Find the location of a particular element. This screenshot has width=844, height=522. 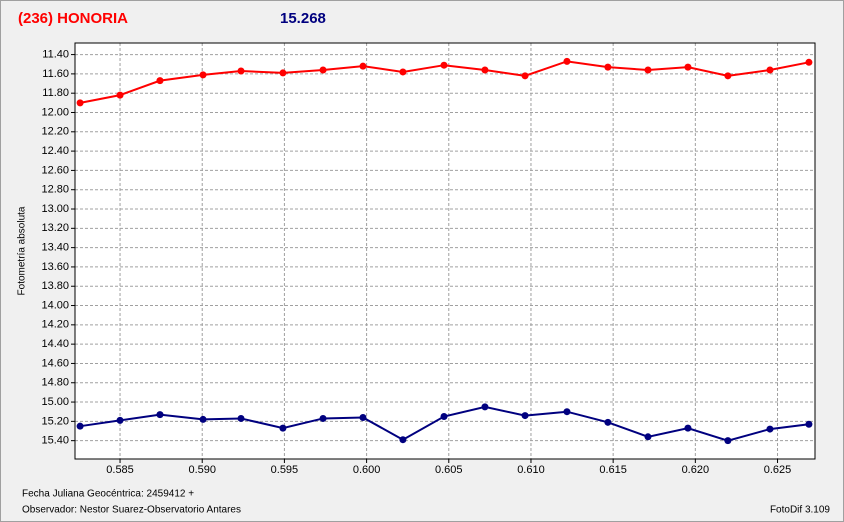

x-tick-label: 0.605 is located at coordinates (449, 470).